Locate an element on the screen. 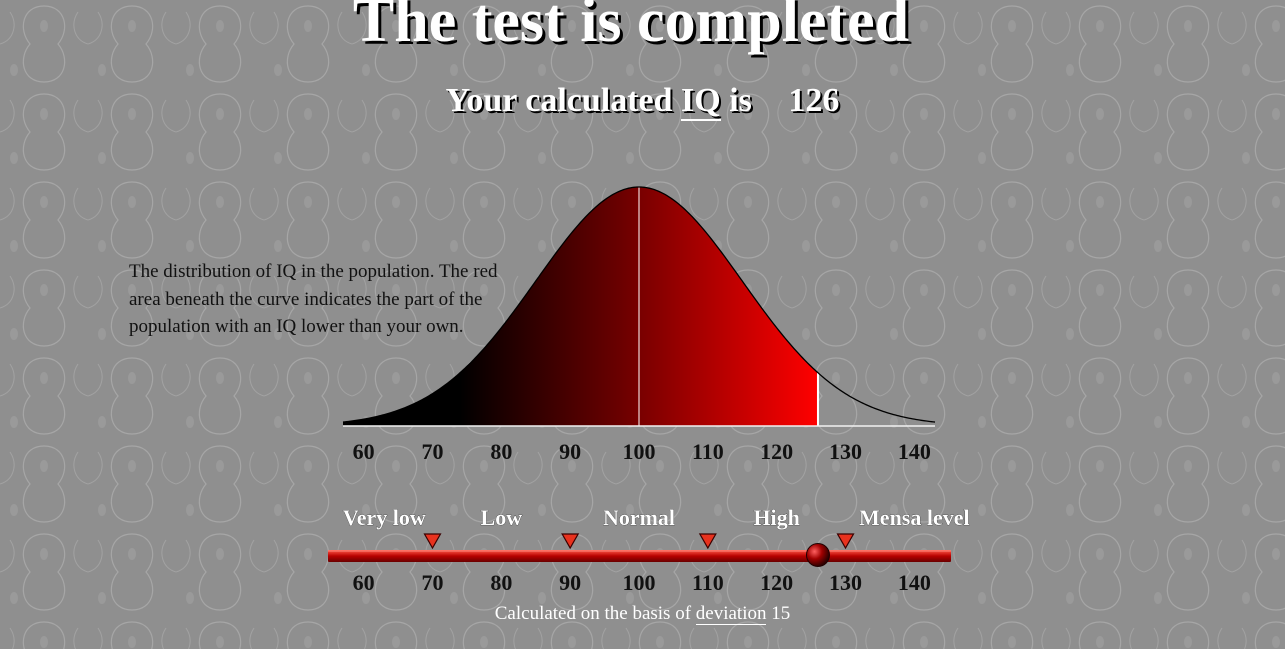 The width and height of the screenshot is (1285, 649). iq-link: IQ is located at coordinates (701, 101).